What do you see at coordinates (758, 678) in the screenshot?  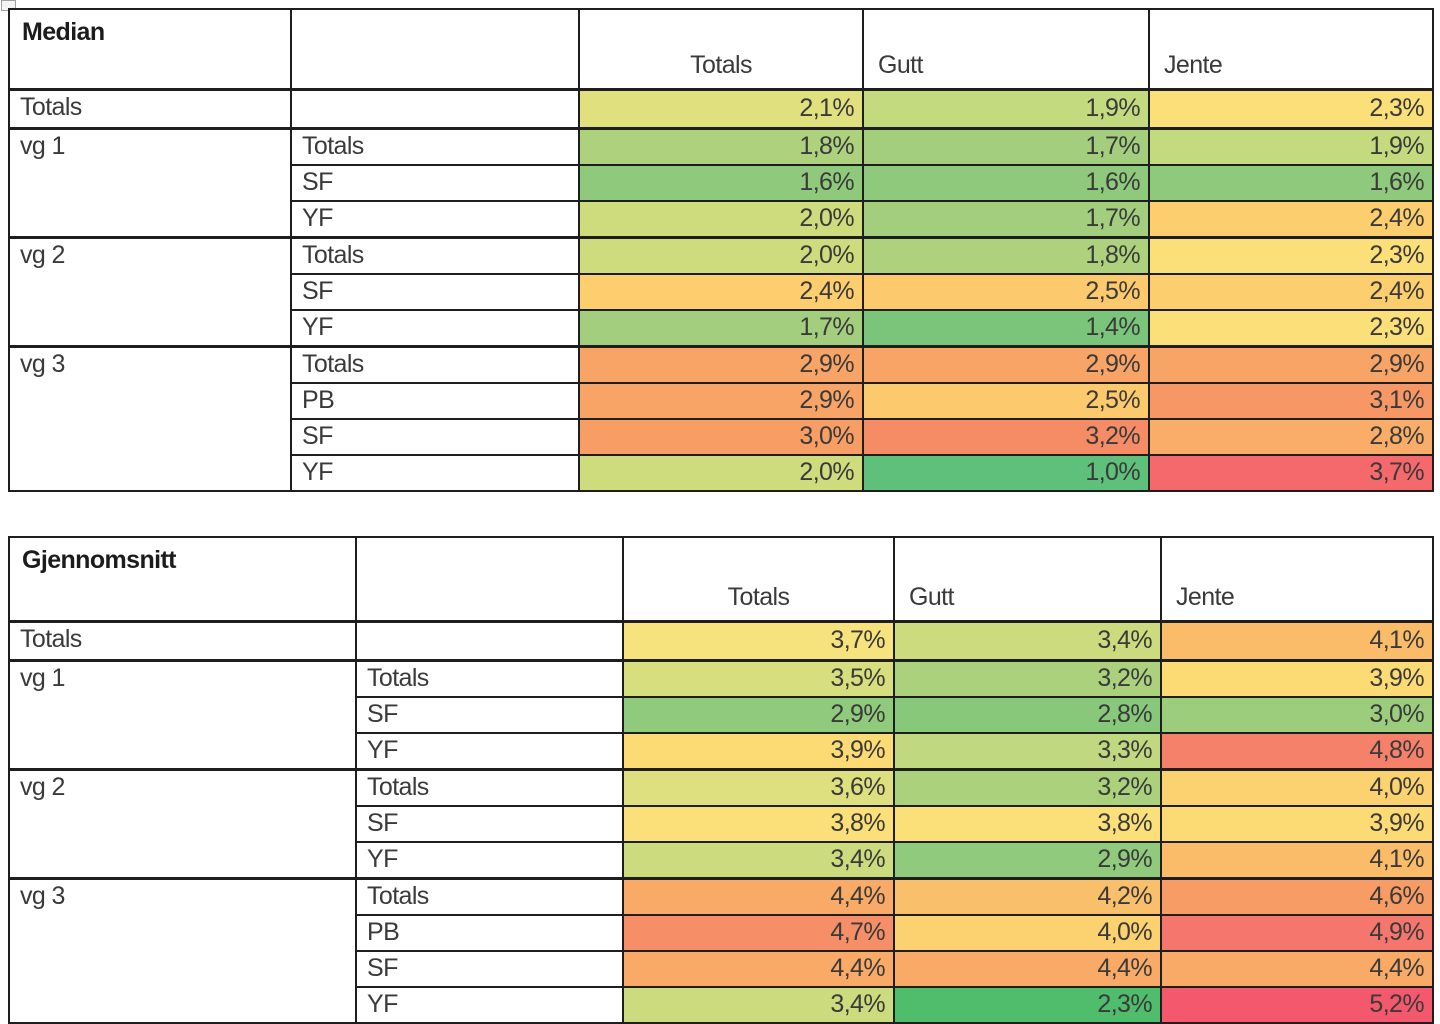 I see `value-cell: 3,5%` at bounding box center [758, 678].